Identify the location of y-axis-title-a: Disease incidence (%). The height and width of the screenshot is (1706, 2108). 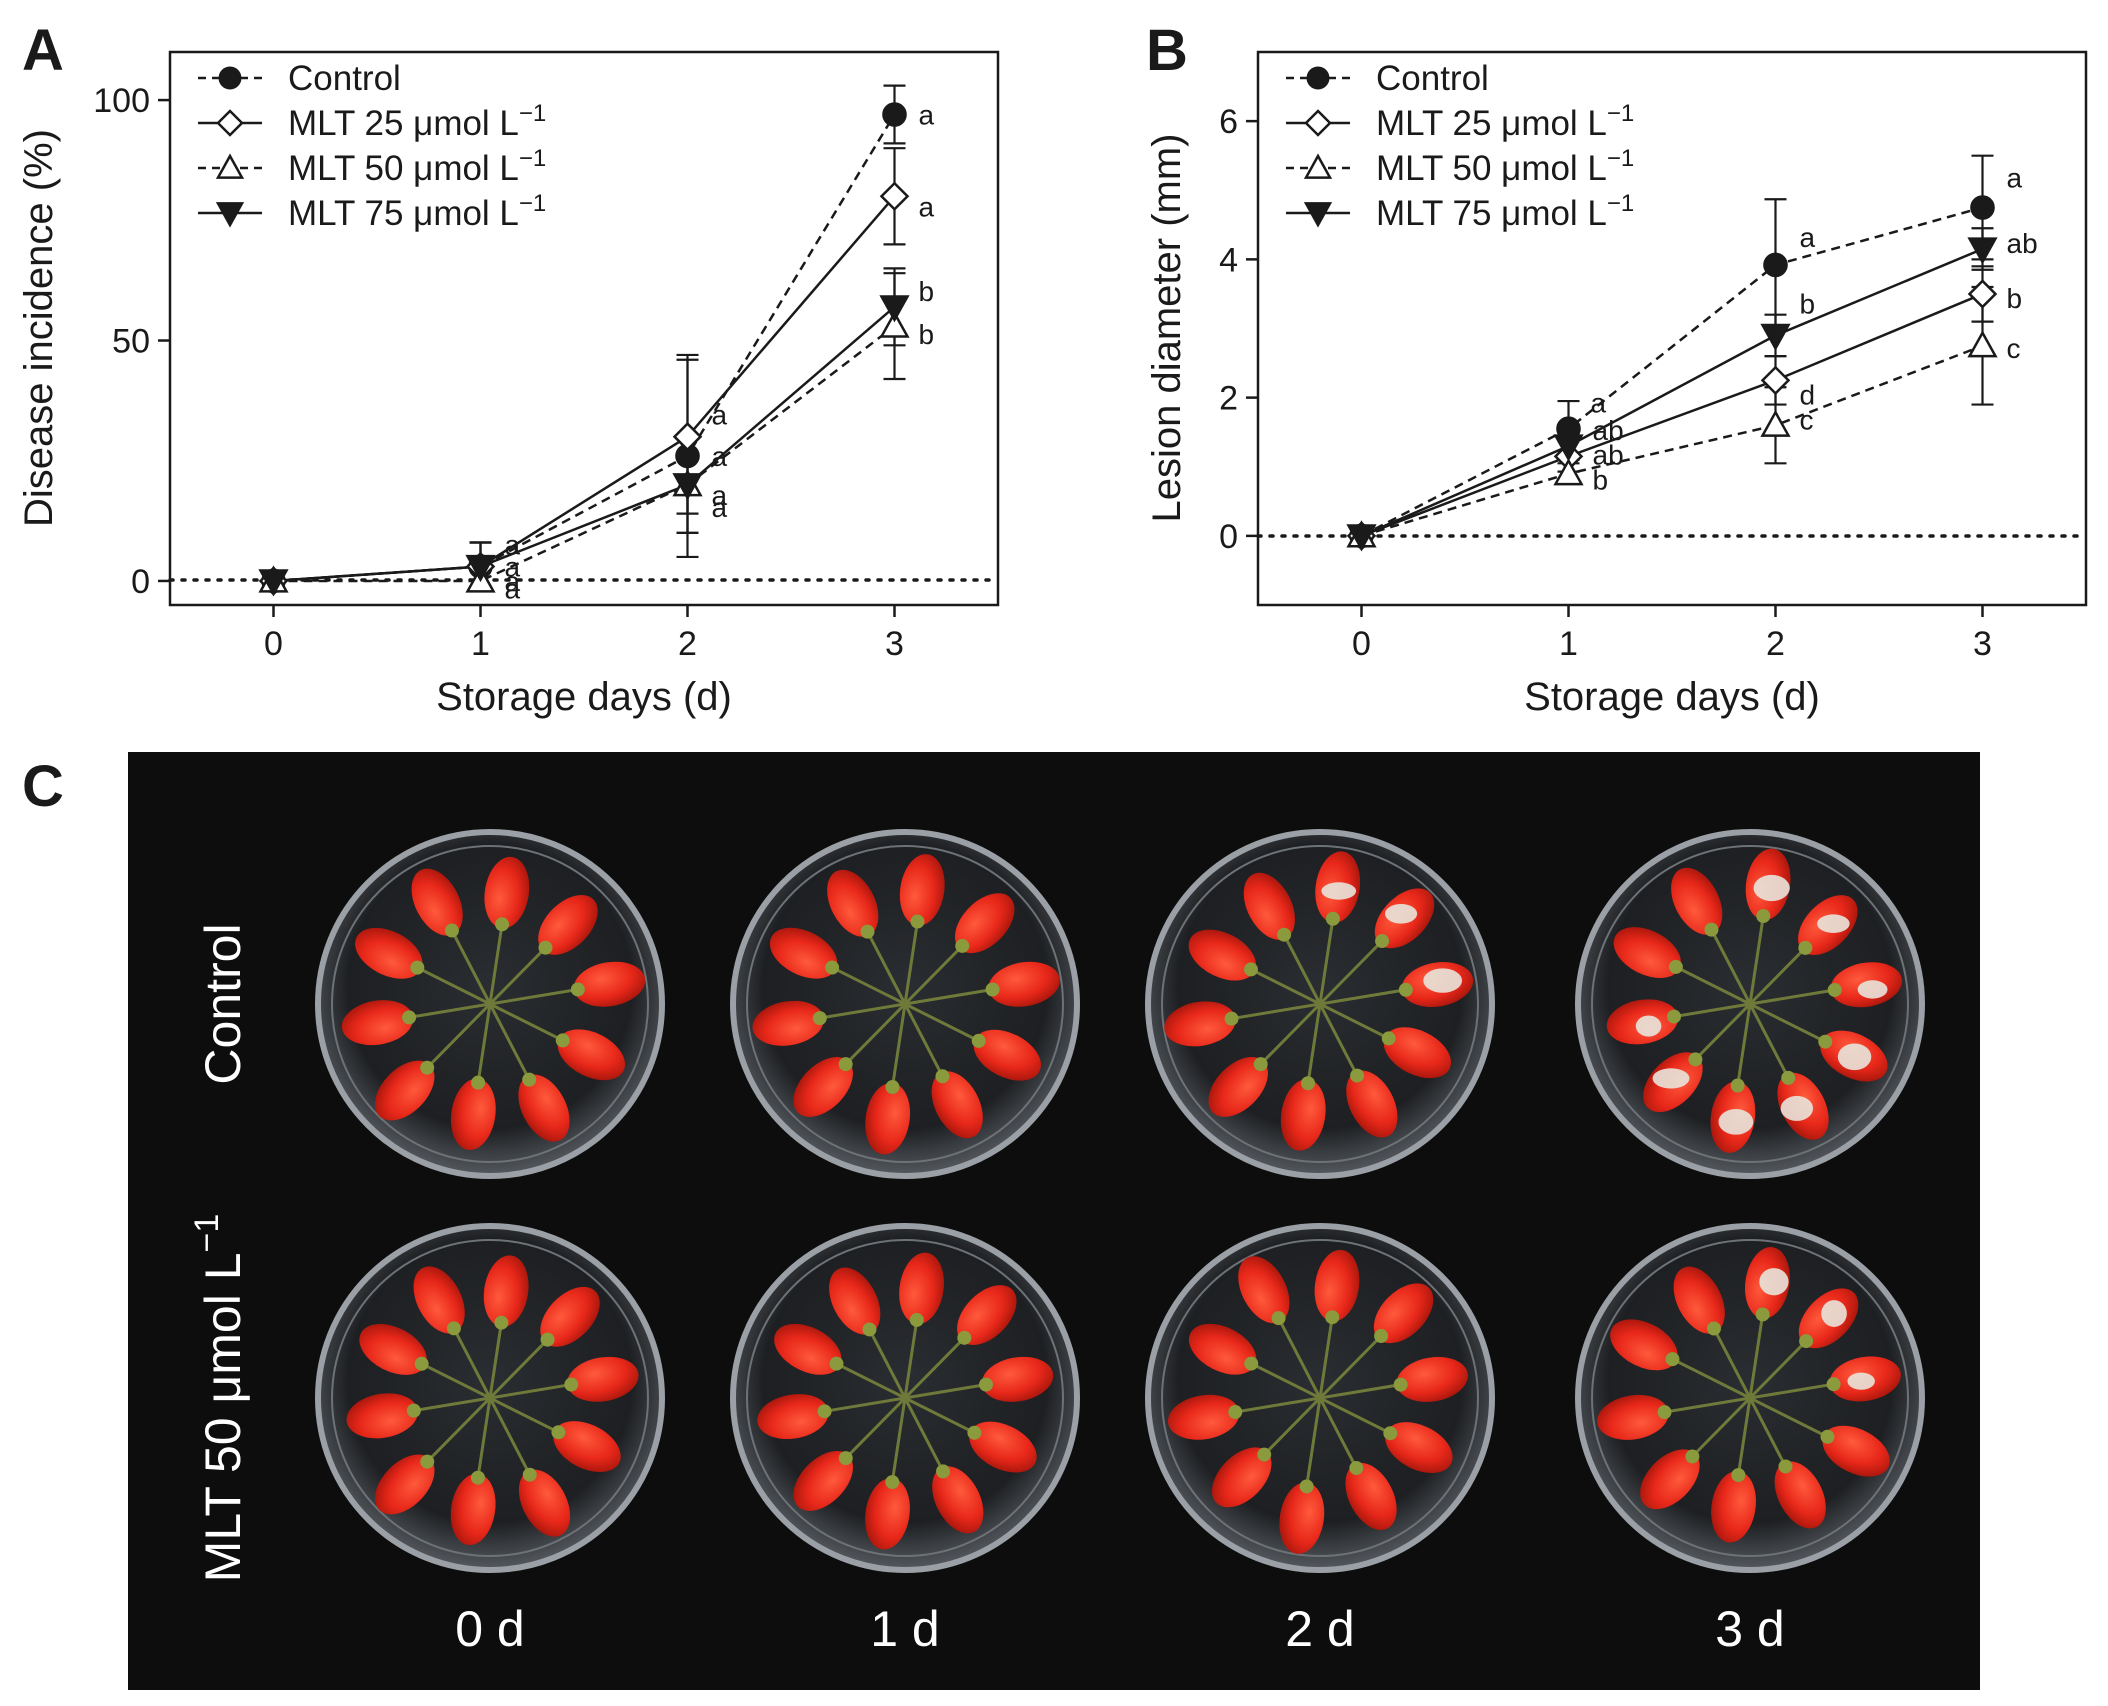
(39, 328).